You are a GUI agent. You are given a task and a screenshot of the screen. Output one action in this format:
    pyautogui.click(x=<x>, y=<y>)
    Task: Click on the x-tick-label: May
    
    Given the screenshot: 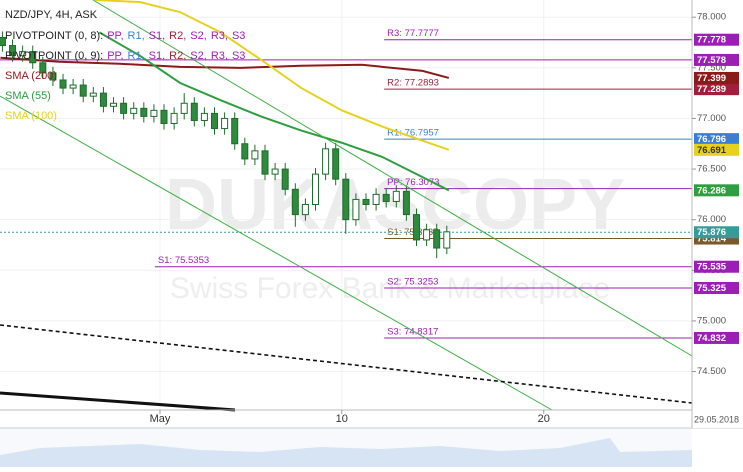 What is the action you would take?
    pyautogui.click(x=160, y=419)
    